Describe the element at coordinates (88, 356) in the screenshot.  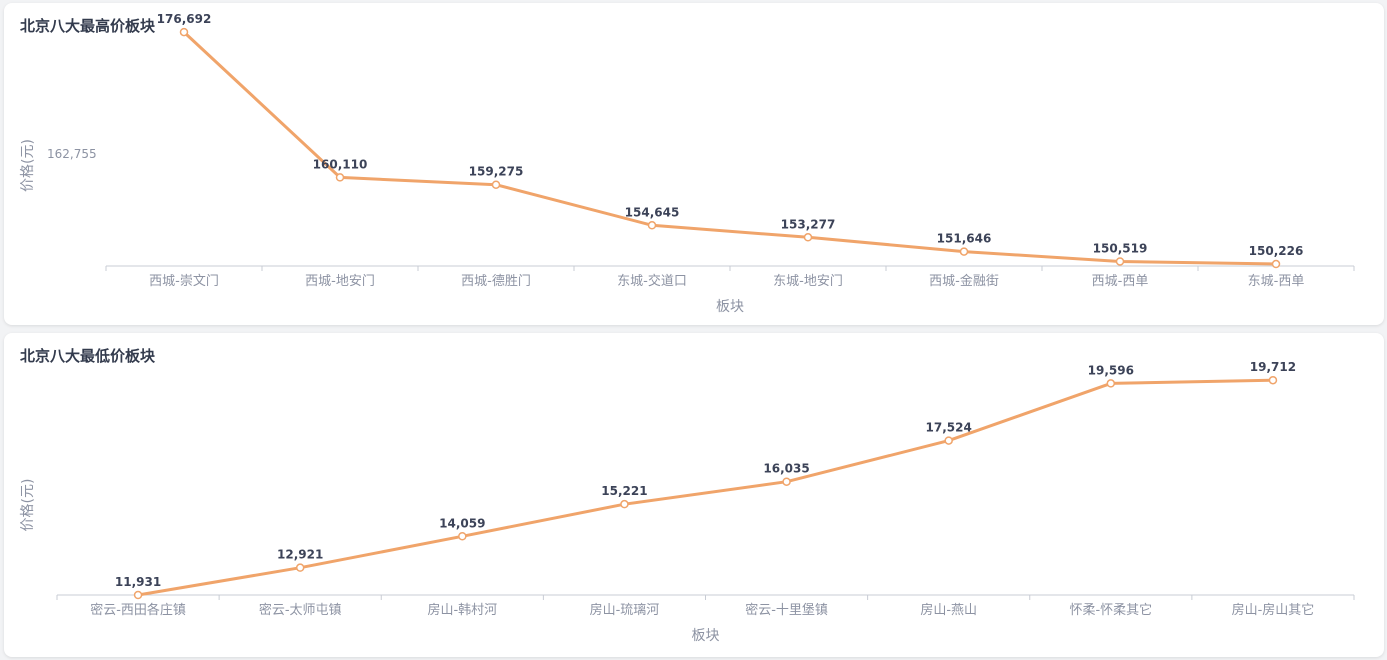
I see `chart-title: 北京八大最低价板块` at that location.